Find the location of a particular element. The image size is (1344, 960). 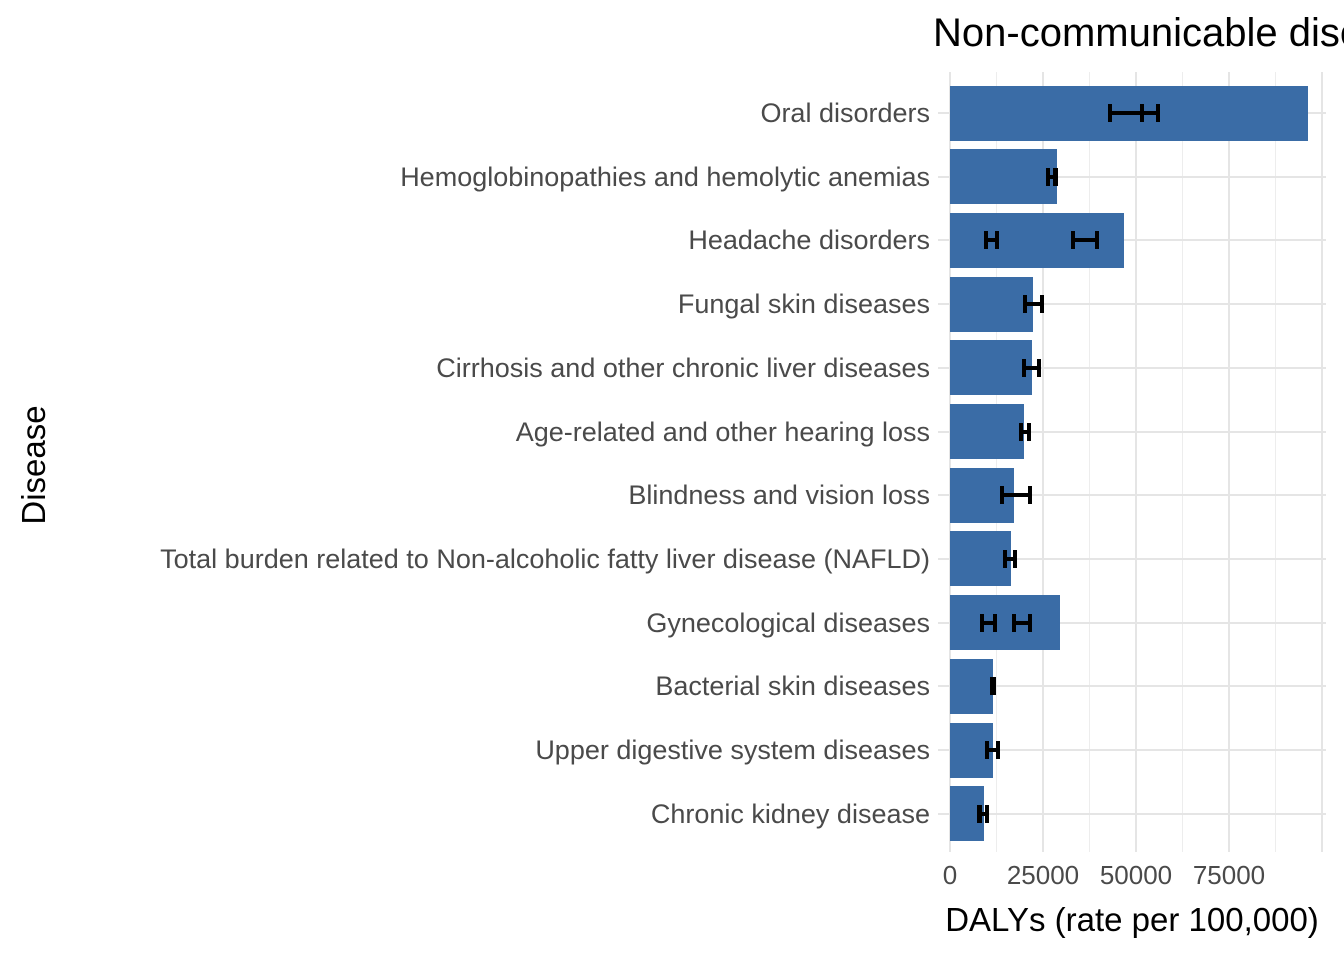

x-tick-label: 25000 is located at coordinates (1043, 875).